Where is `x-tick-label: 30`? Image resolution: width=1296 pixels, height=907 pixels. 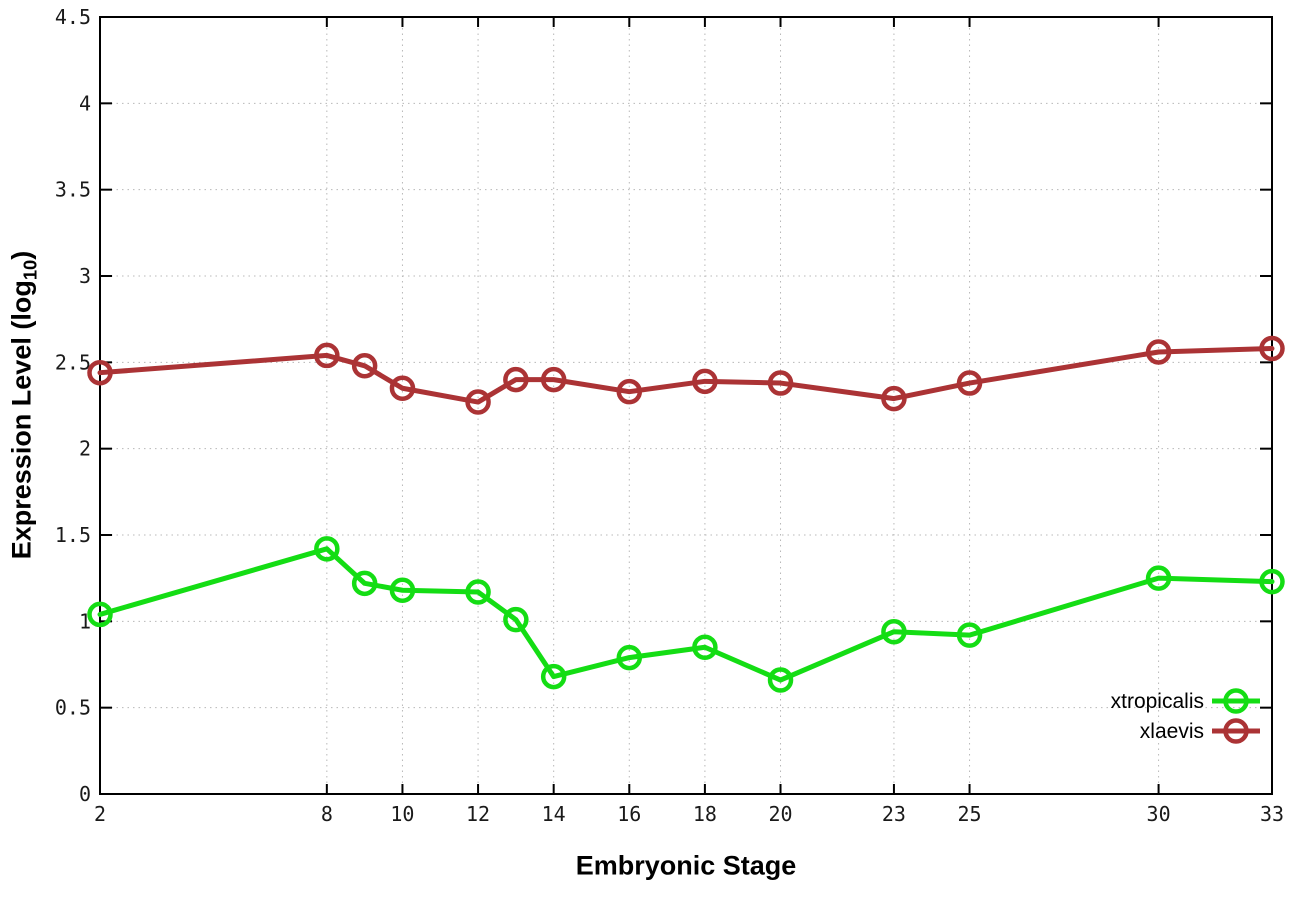 x-tick-label: 30 is located at coordinates (1159, 814).